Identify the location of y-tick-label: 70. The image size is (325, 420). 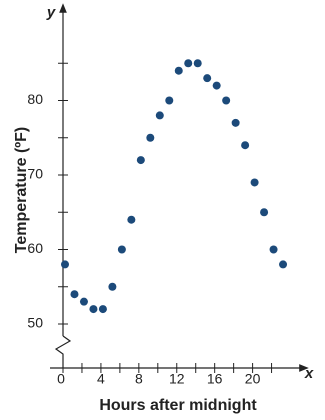
(35, 174).